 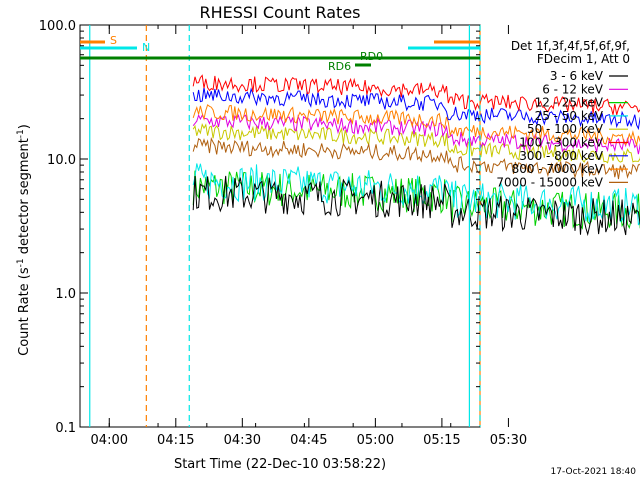 I want to click on annotation-label-rd6: RD6, so click(x=339, y=66).